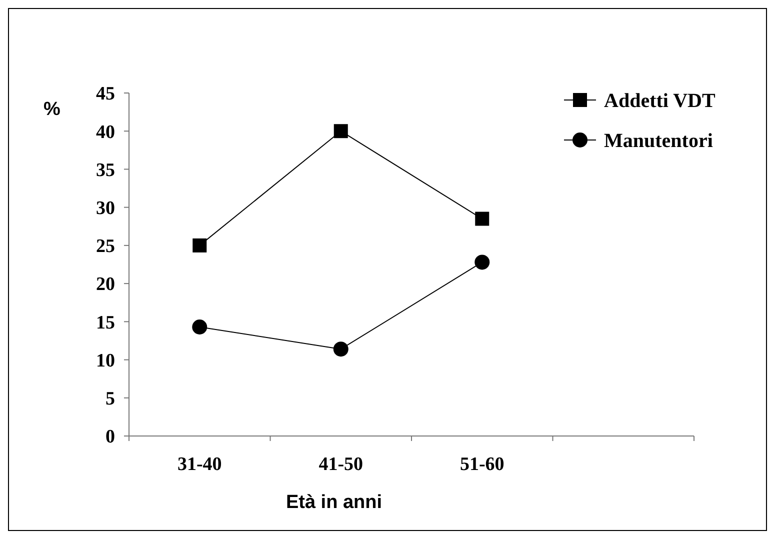  What do you see at coordinates (105, 170) in the screenshot?
I see `y-tick-label: 35` at bounding box center [105, 170].